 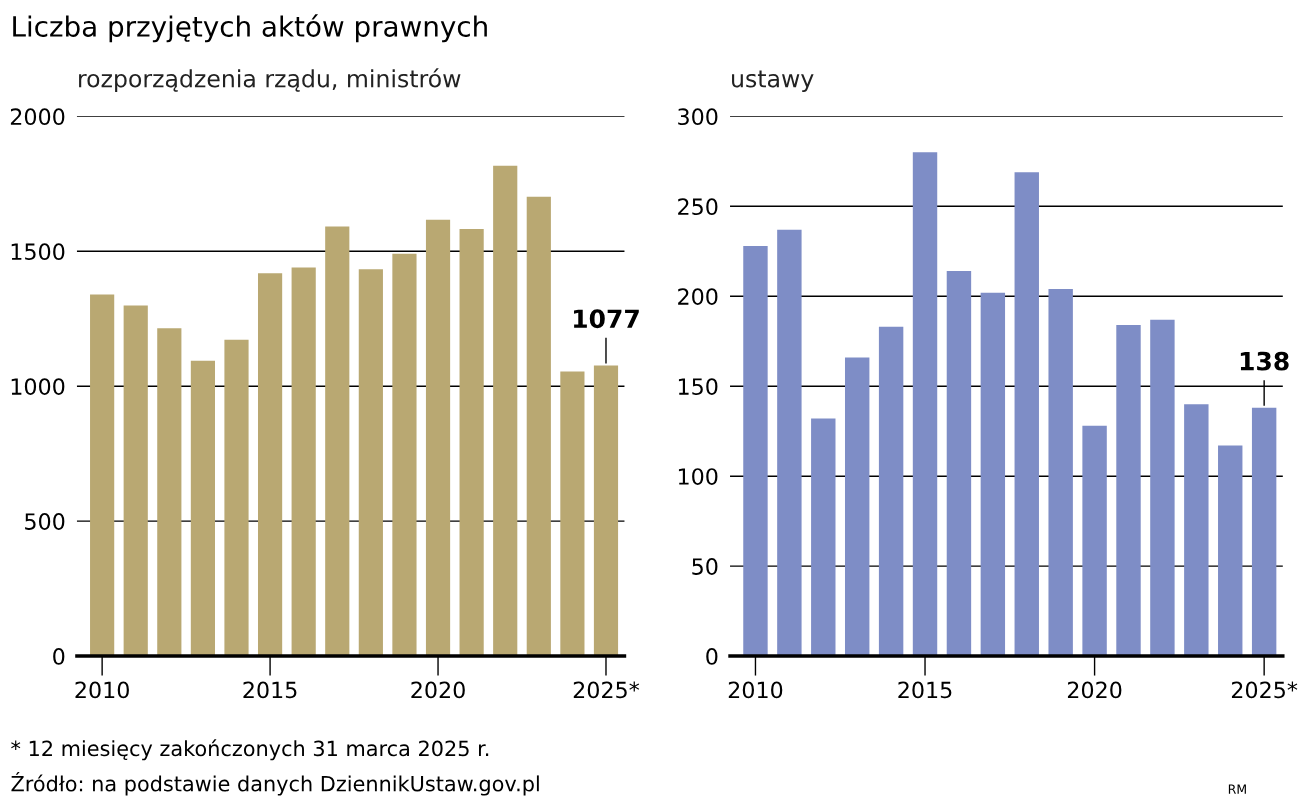 I want to click on y-tick-label: 50, so click(x=705, y=566).